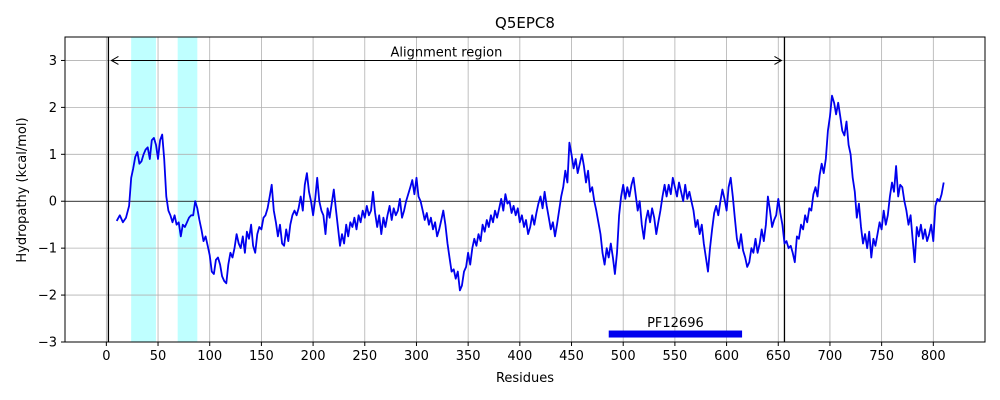 This screenshot has width=1000, height=400. I want to click on x-tick-label: 200, so click(313, 356).